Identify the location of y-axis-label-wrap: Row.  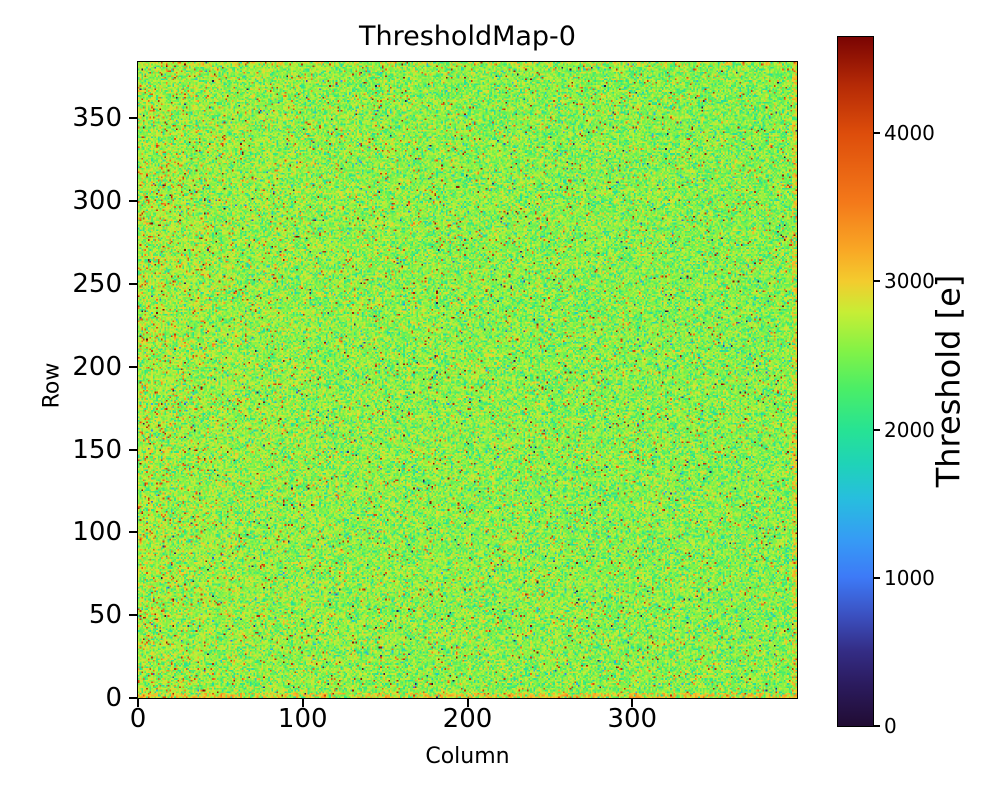
(52, 385).